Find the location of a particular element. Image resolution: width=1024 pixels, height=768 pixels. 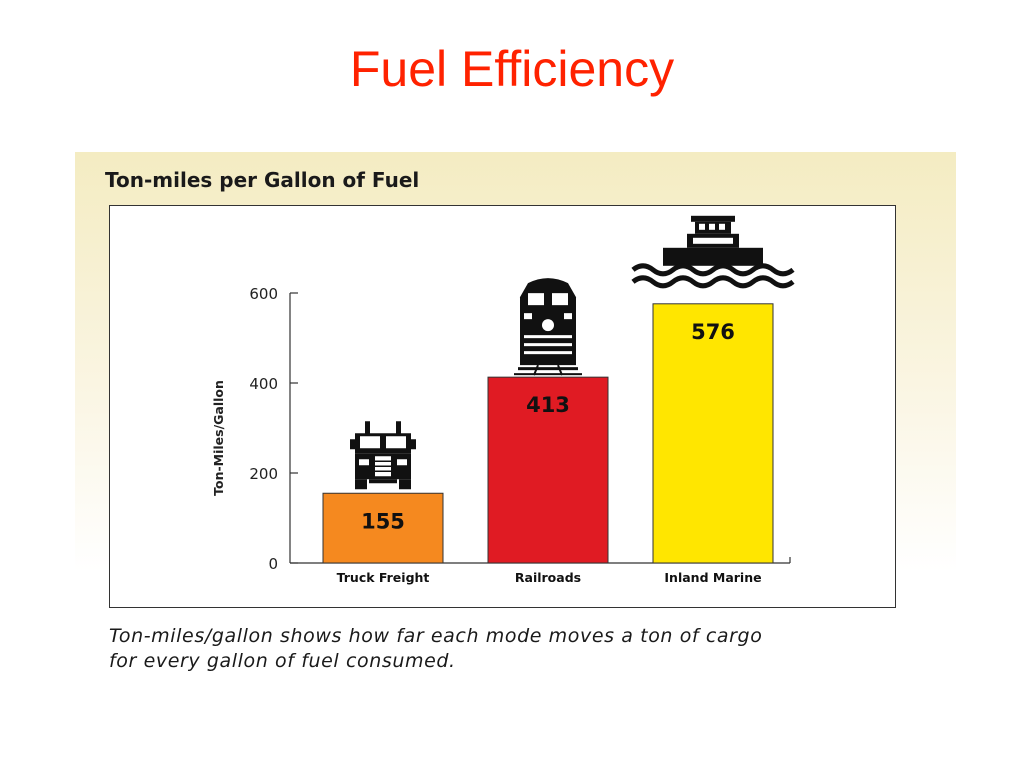

y-axis-label: Ton-Miles/Gallon is located at coordinates (218, 438).